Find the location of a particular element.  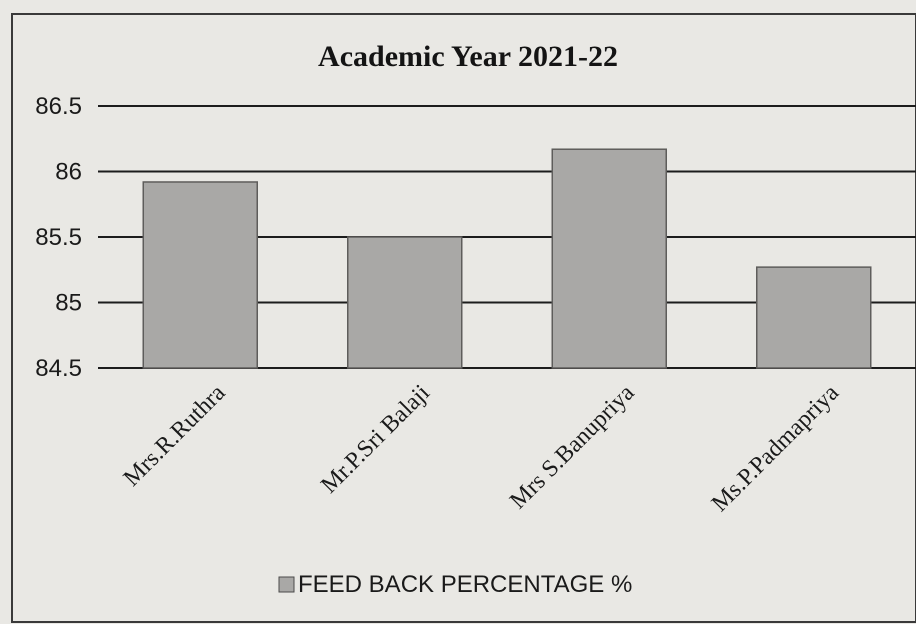

legend-swatch is located at coordinates (286, 584).